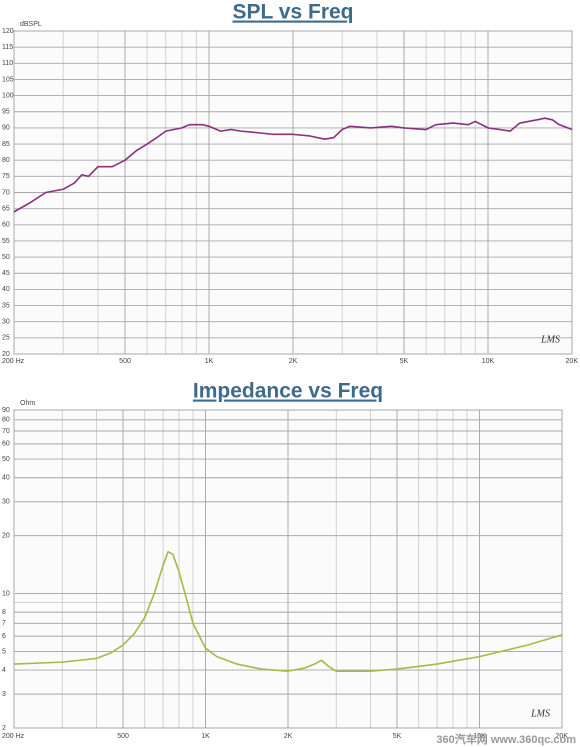 The height and width of the screenshot is (747, 580). What do you see at coordinates (27, 403) in the screenshot?
I see `y-axis-label: Ohm` at bounding box center [27, 403].